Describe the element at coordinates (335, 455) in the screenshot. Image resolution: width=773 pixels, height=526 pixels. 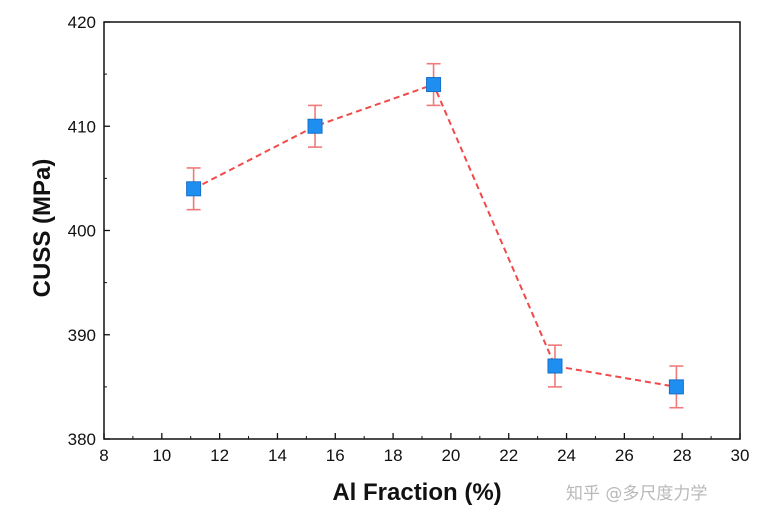
I see `x-tick-label: 16` at that location.